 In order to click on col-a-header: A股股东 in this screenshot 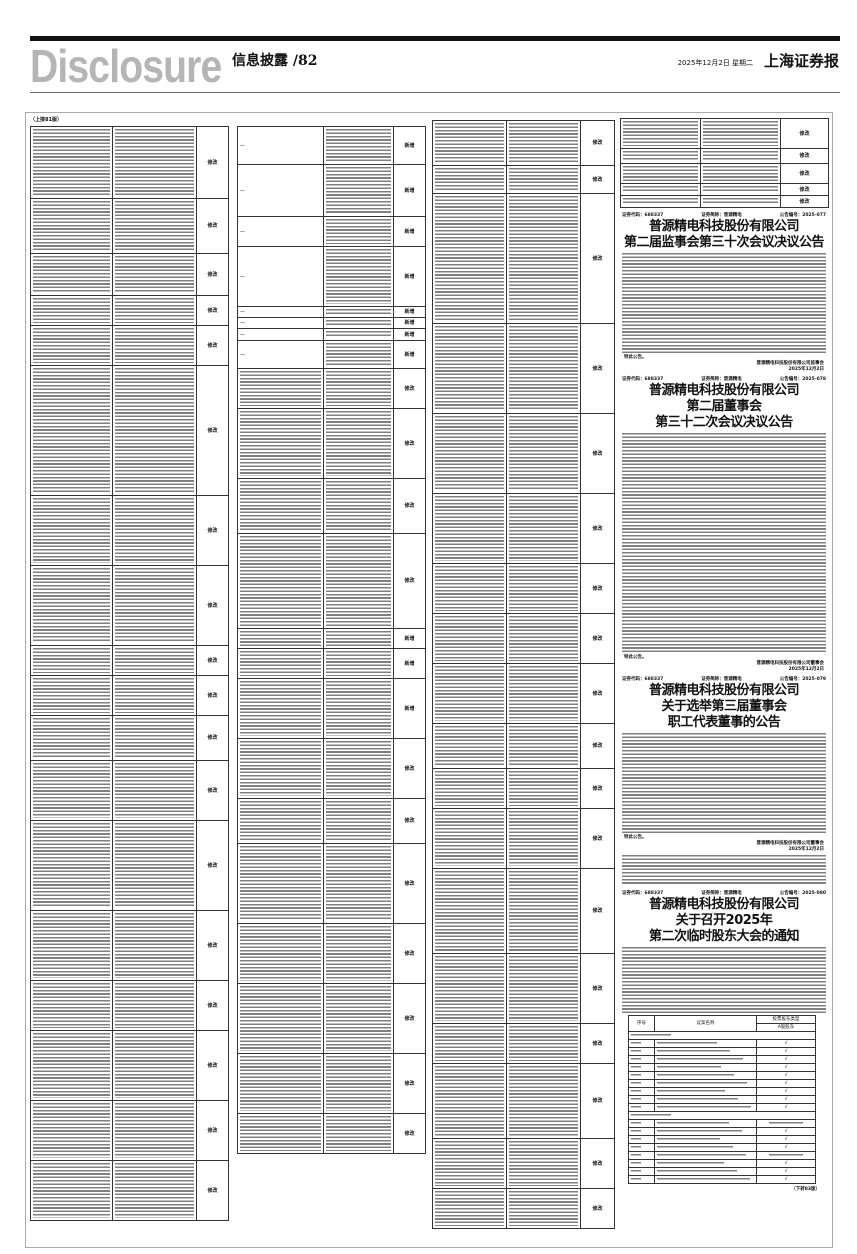, I will do `click(786, 1027)`.